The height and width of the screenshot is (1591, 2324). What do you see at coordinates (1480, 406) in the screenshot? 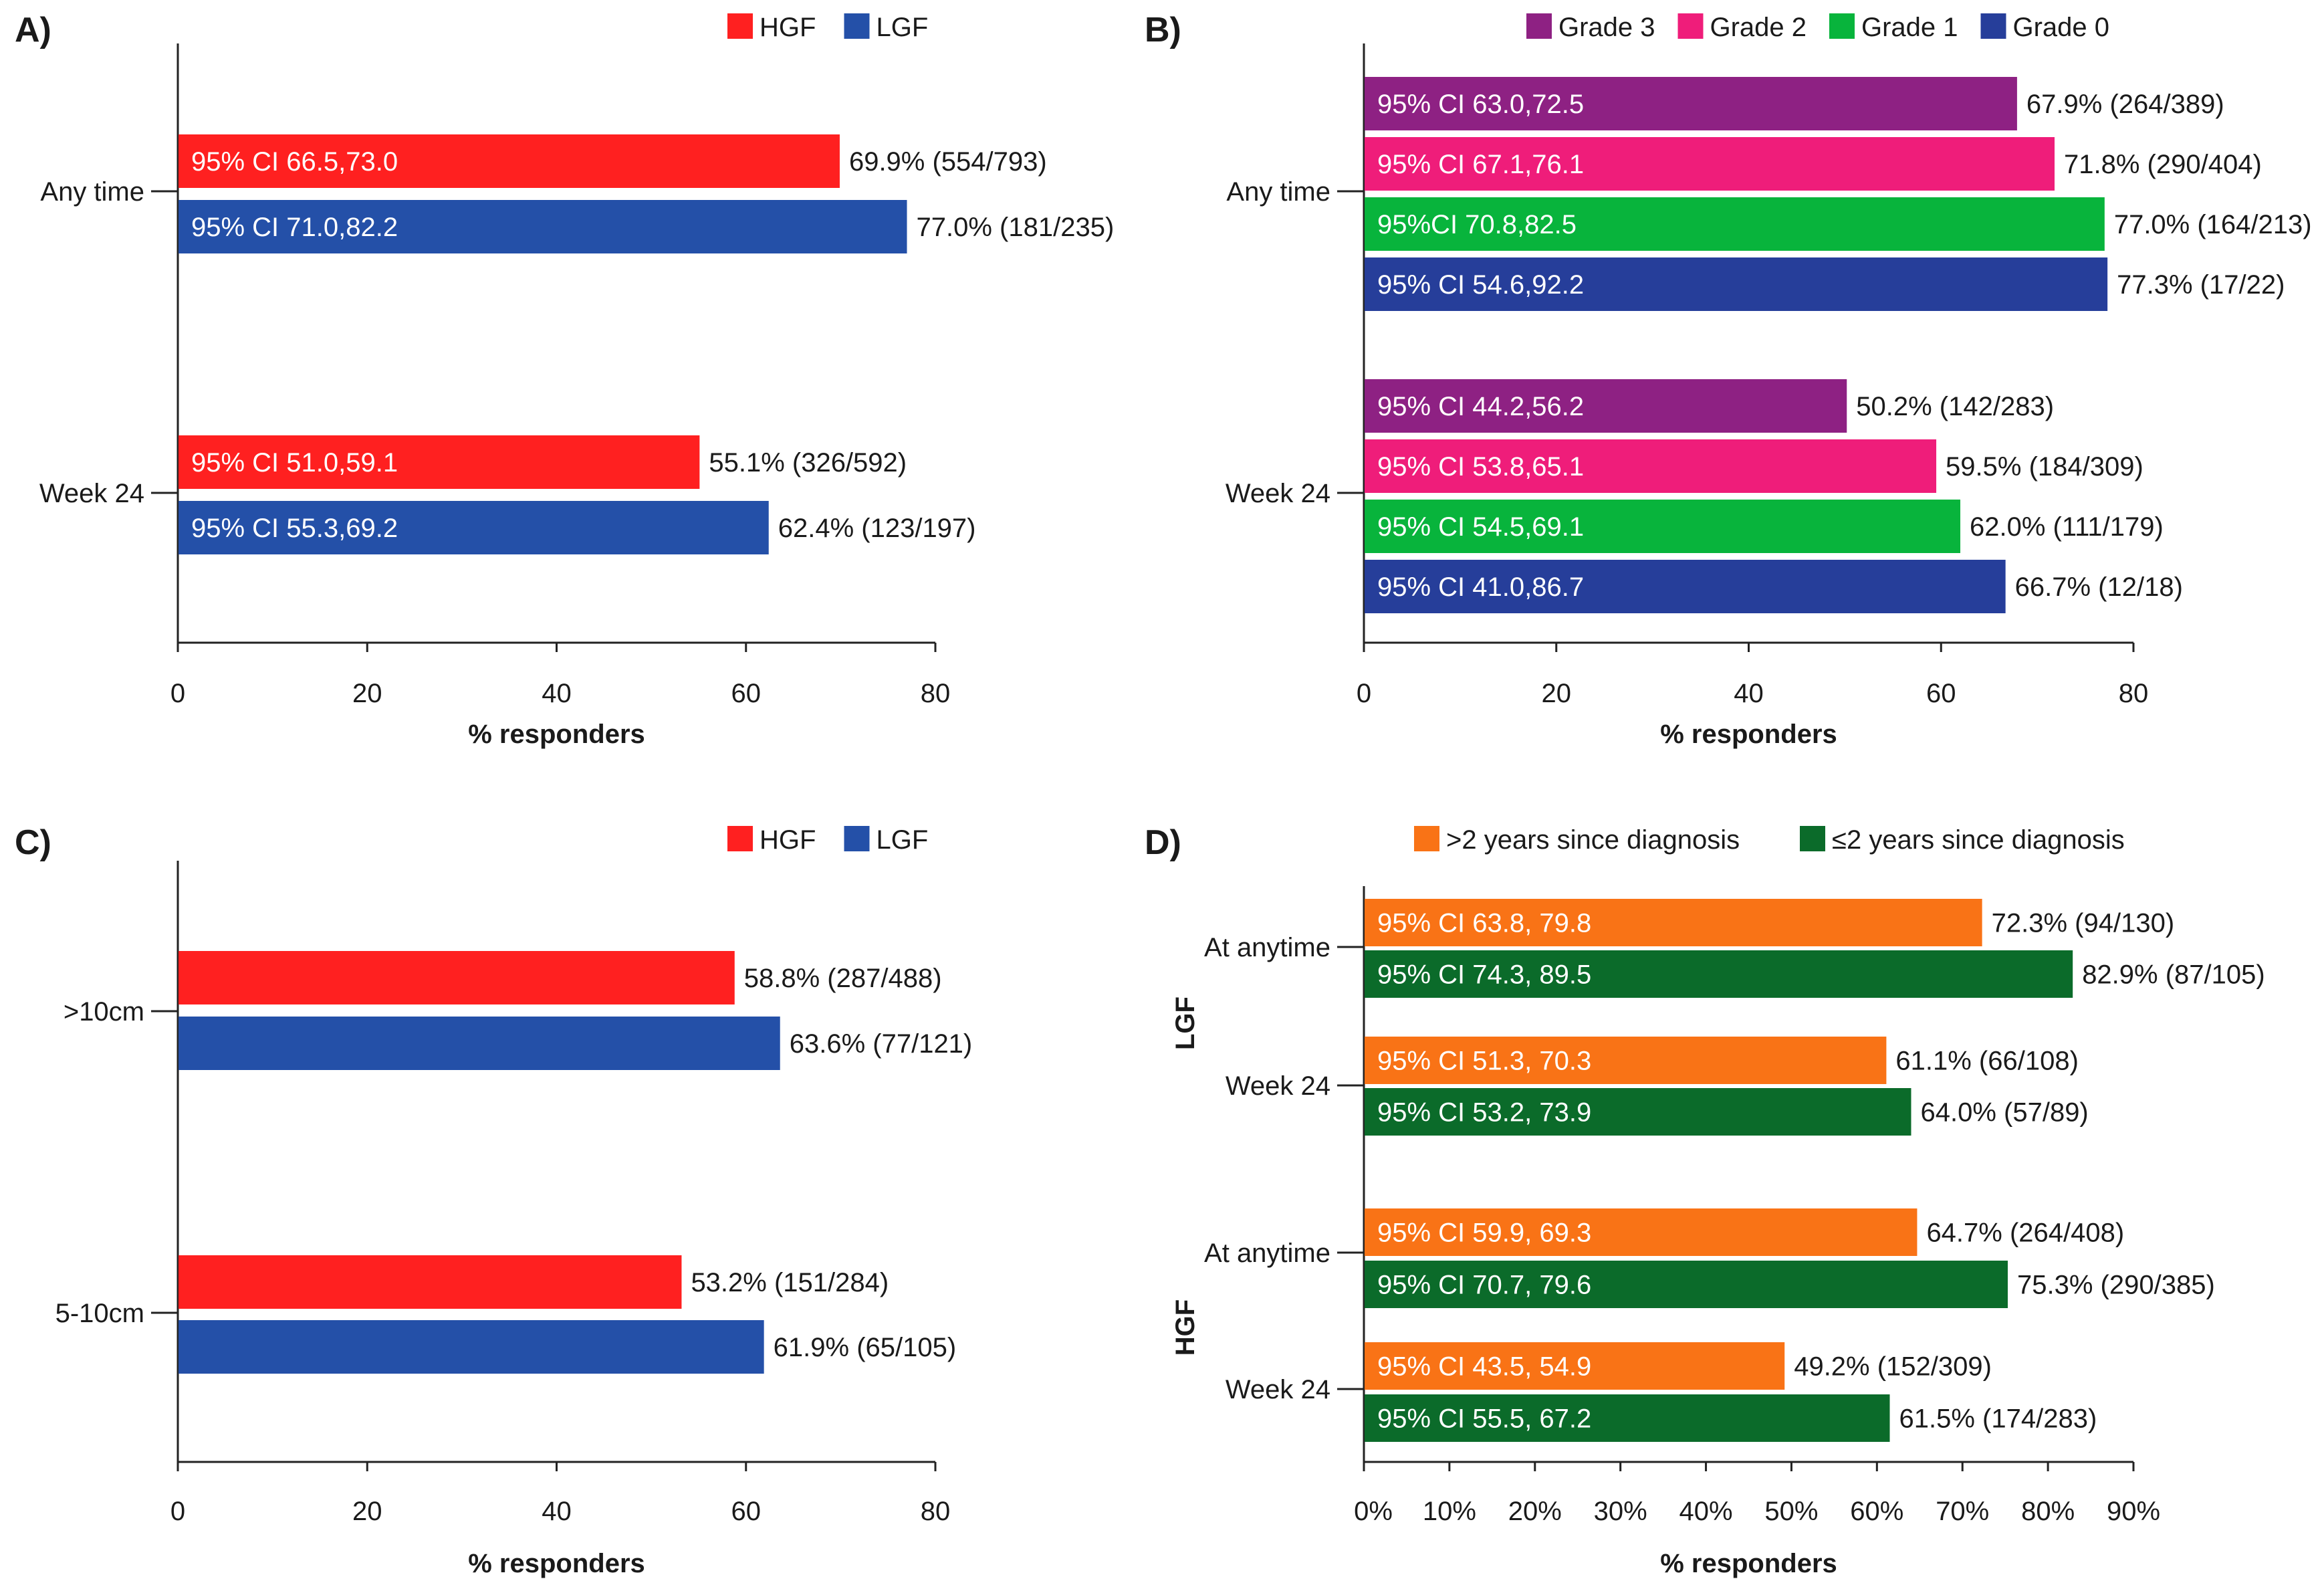
I see `bar-ci-label: 95% CI 44.2,56.2` at bounding box center [1480, 406].